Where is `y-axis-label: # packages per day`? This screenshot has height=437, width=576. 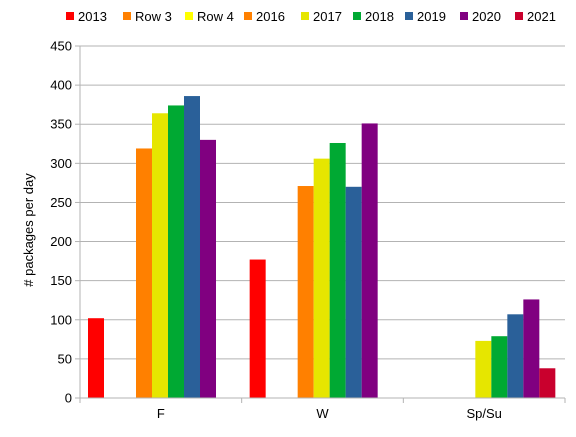
y-axis-label: # packages per day is located at coordinates (28, 230).